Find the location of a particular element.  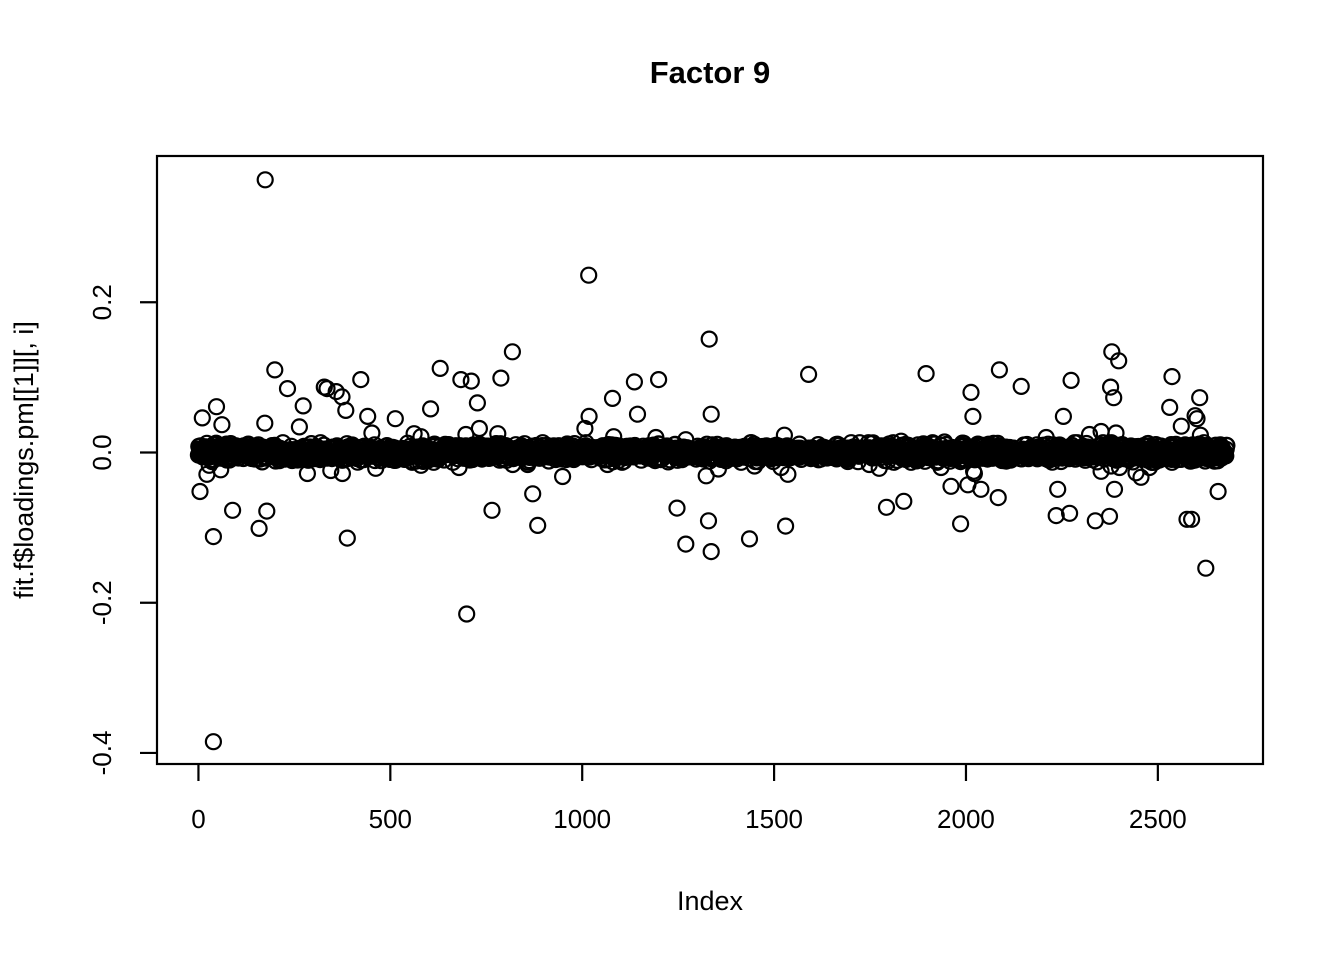

x-tick-label: 2500 is located at coordinates (1158, 819).